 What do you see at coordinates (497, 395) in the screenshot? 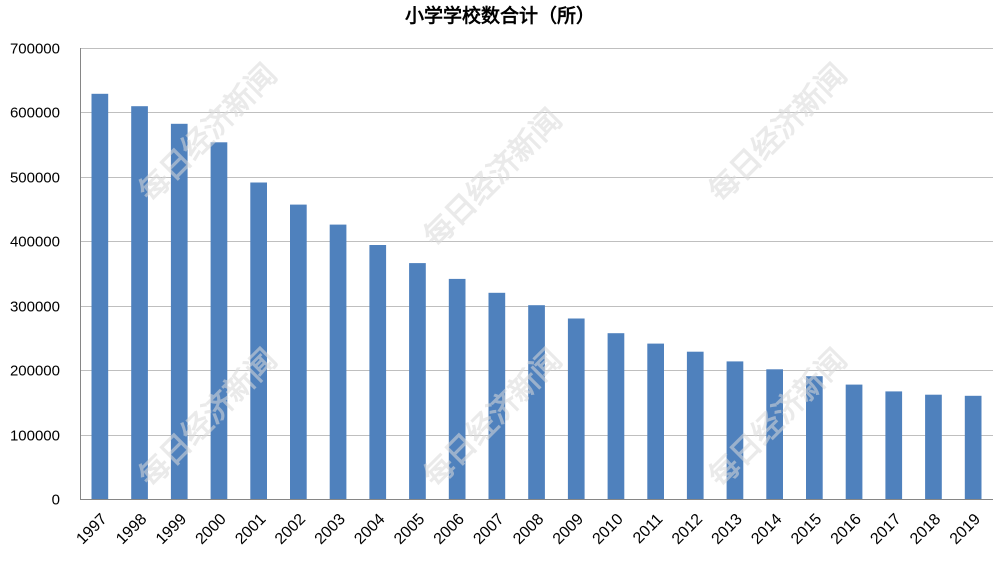
I see `bar-2007` at bounding box center [497, 395].